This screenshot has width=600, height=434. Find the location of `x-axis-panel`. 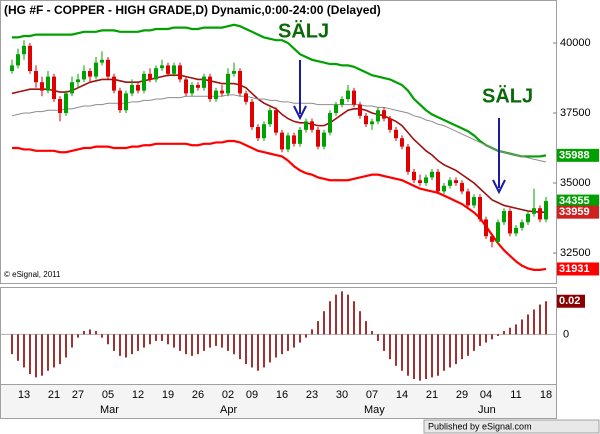

x-axis-panel is located at coordinates (278, 401).